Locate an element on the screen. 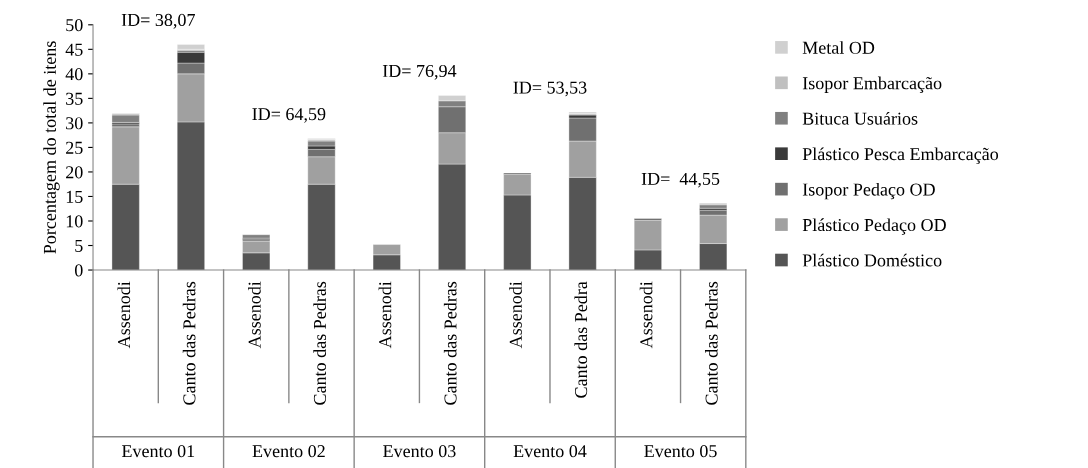 Image resolution: width=1088 pixels, height=468 pixels. y-tick-label: 20 is located at coordinates (74, 172).